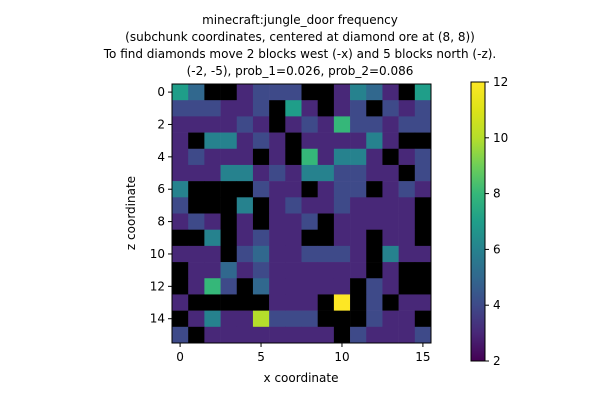  Describe the element at coordinates (161, 205) in the screenshot. I see `y-axis: 0 2 4 6 8 10 12 14` at that location.